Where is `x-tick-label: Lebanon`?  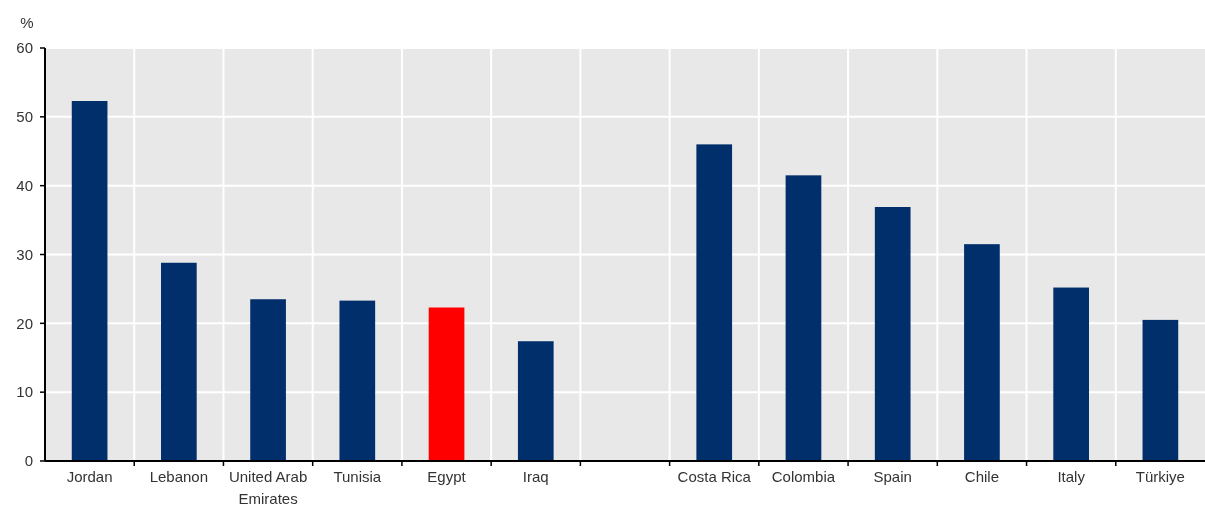
x-tick-label: Lebanon is located at coordinates (179, 476).